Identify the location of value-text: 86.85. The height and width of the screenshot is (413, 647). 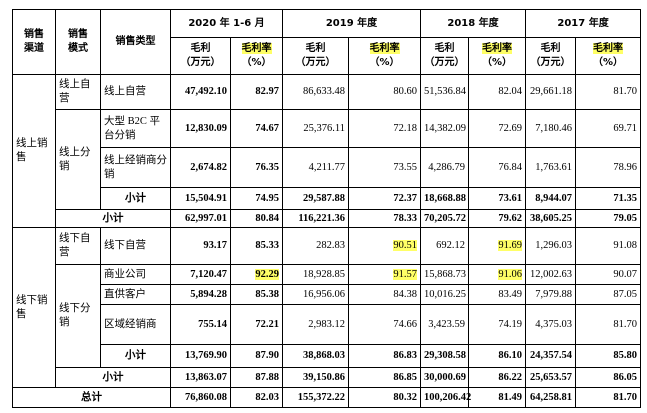
(405, 377).